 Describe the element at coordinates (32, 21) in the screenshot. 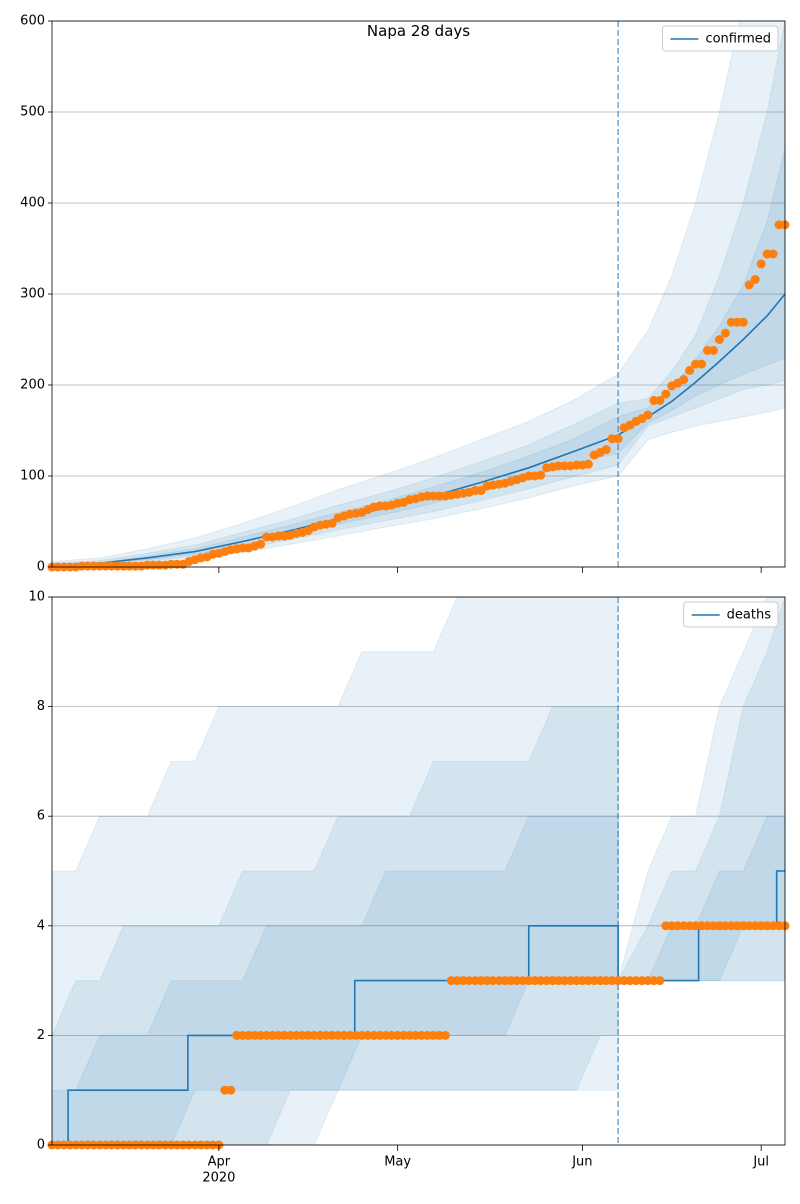

I see `y-tick-label: 600` at that location.